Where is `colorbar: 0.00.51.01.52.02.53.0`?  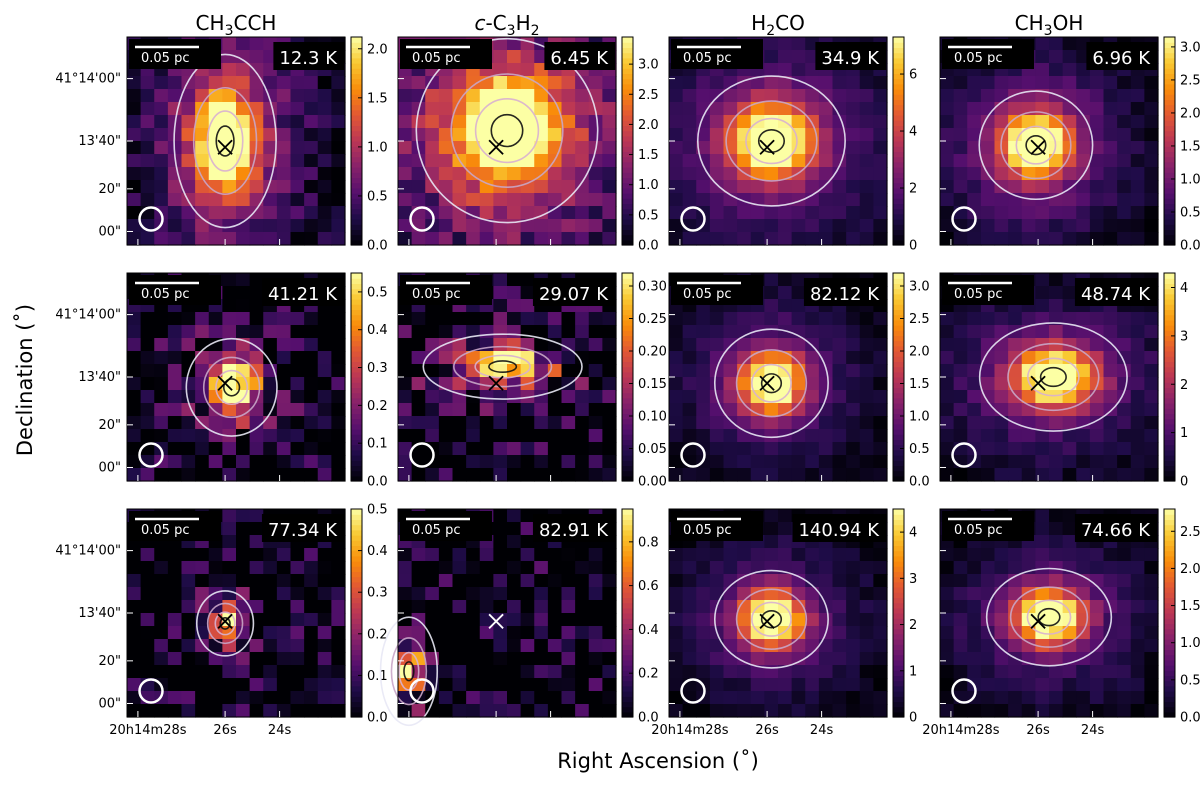 colorbar: 0.00.51.01.52.02.53.0 is located at coordinates (1181, 145).